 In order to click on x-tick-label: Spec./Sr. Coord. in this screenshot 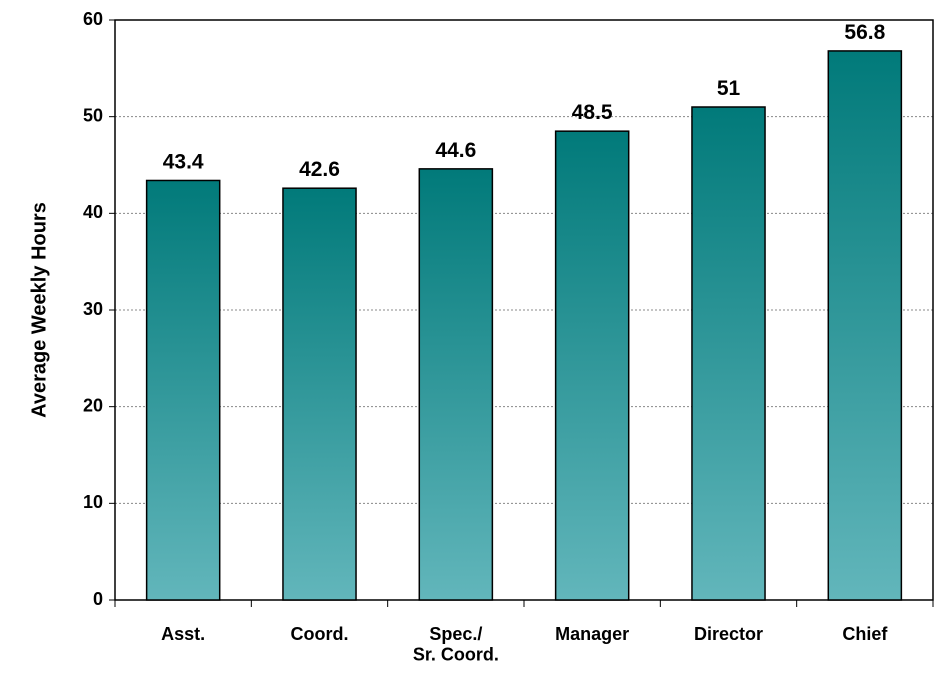, I will do `click(456, 644)`.